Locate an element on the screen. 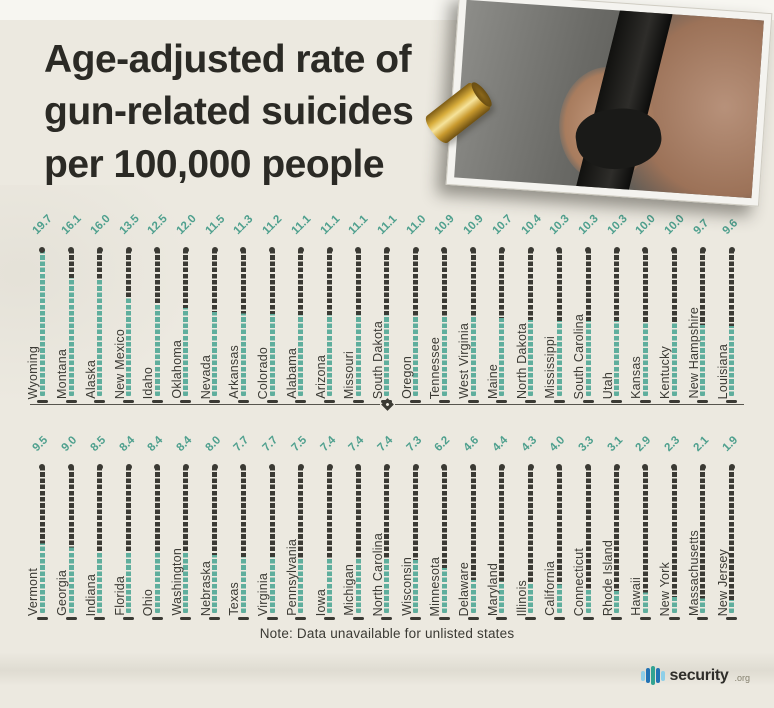 Image resolution: width=774 pixels, height=708 pixels. security-org-logo: security .org is located at coordinates (695, 675).